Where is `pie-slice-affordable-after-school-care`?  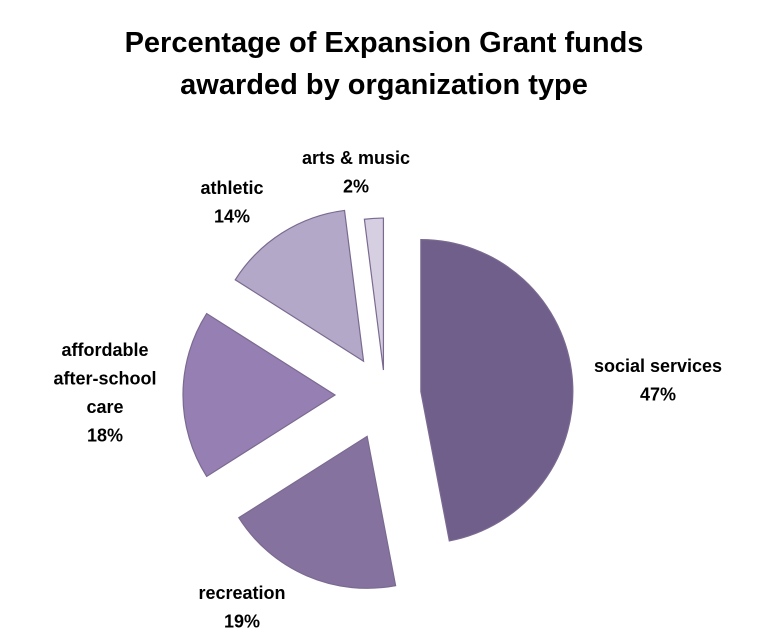
pie-slice-affordable-after-school-care is located at coordinates (259, 395).